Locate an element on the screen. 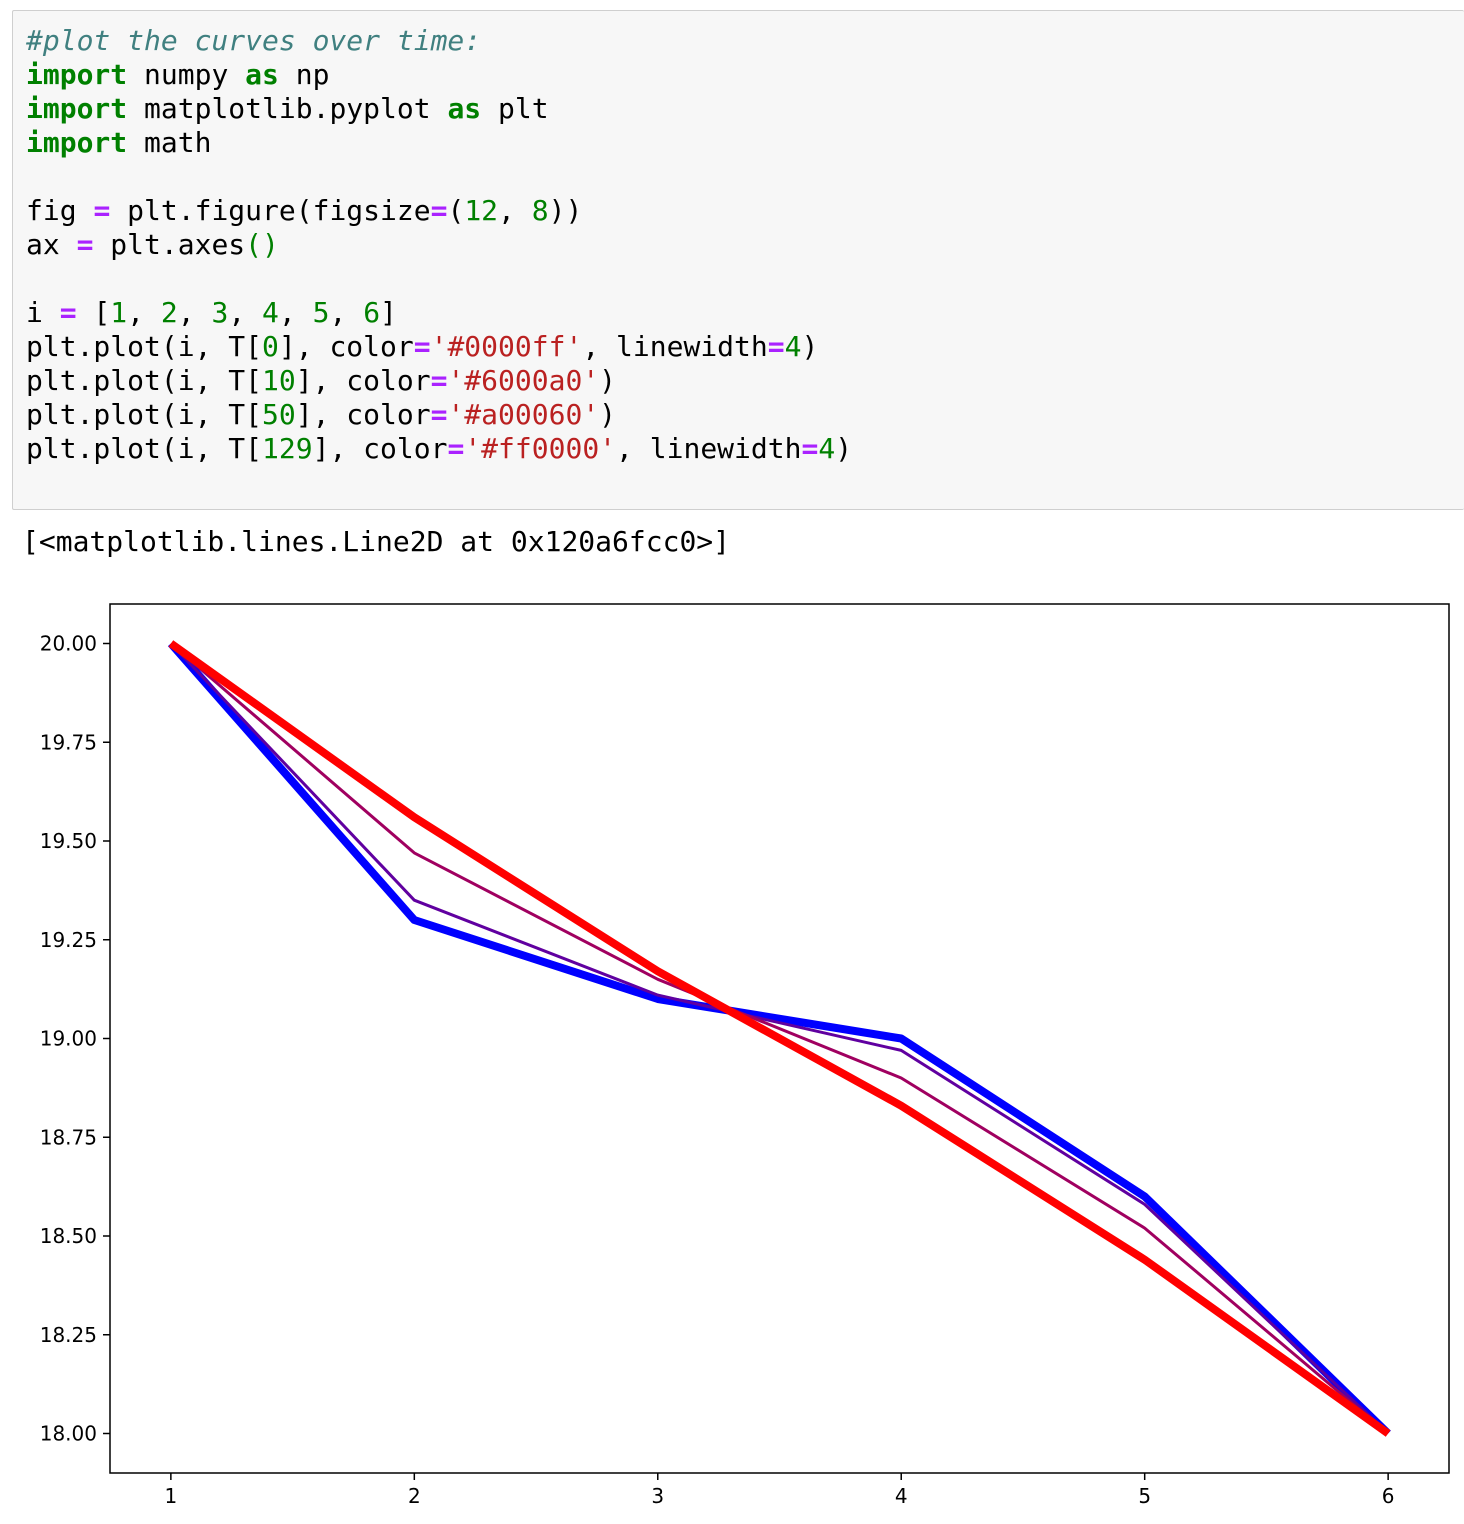 The height and width of the screenshot is (1524, 1464). code-token: 50 is located at coordinates (279, 414).